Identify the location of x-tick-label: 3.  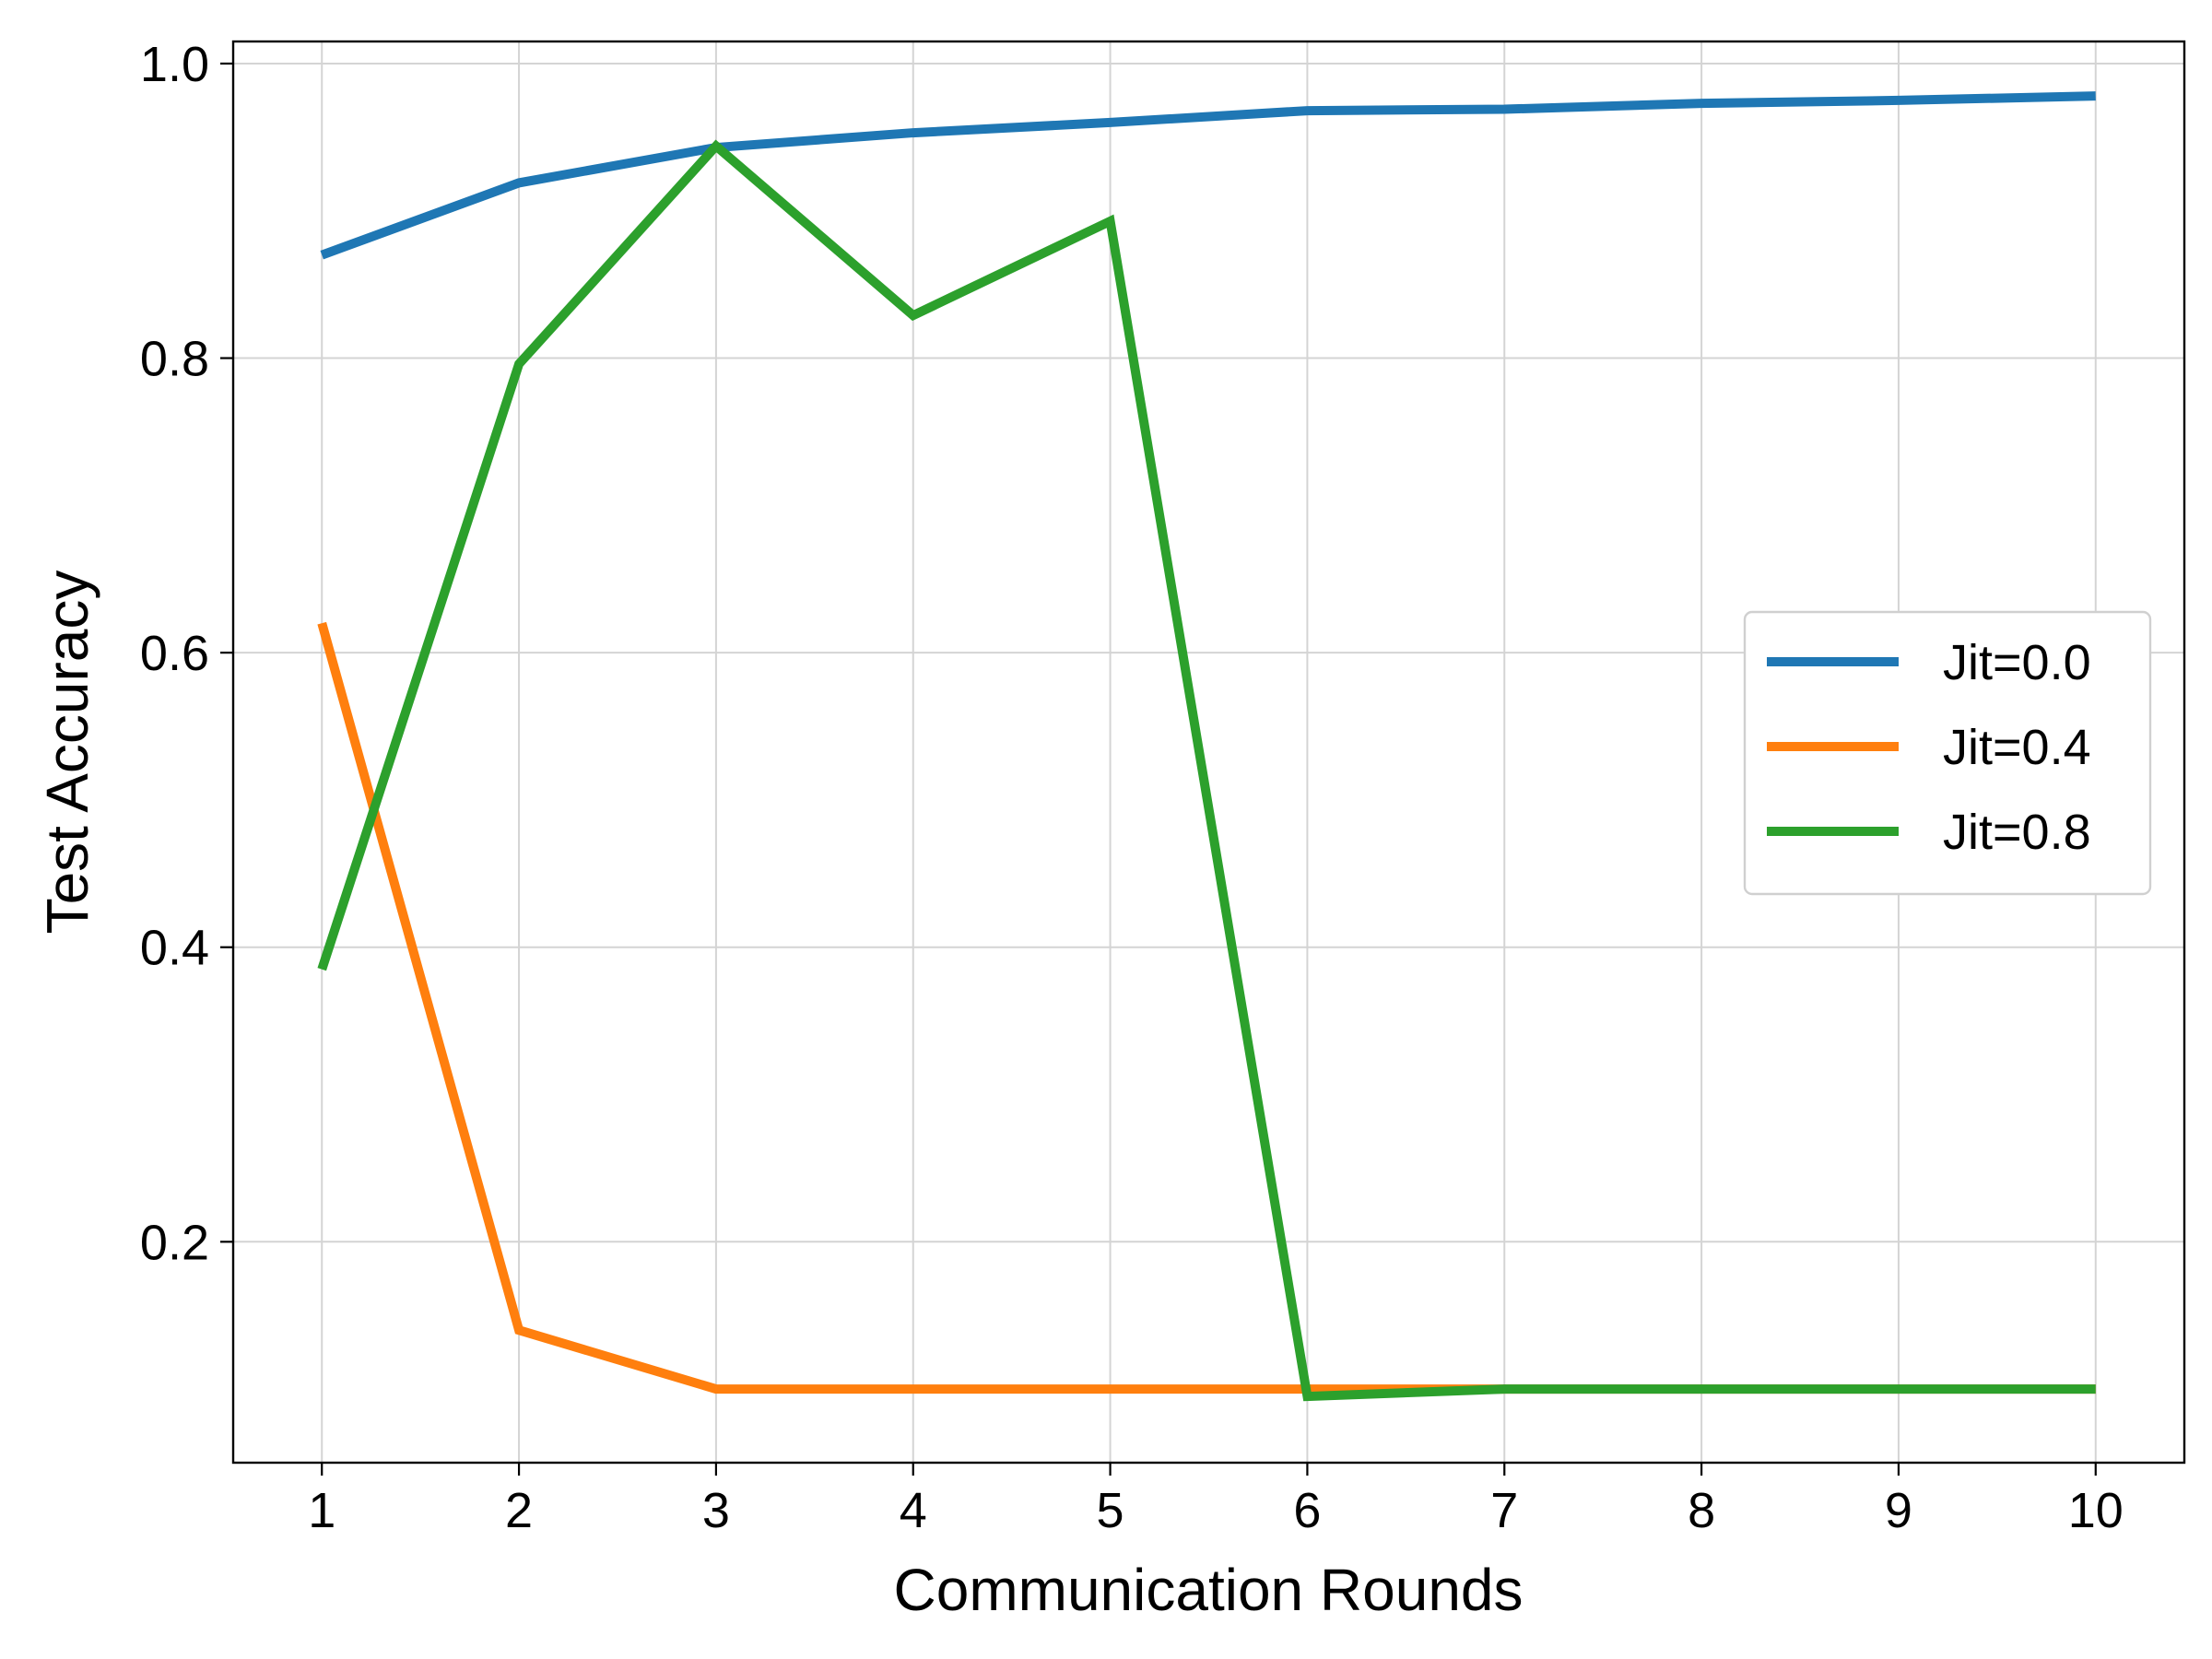
(716, 1510).